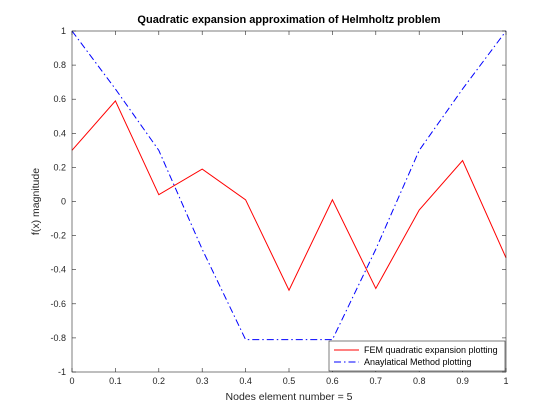 The height and width of the screenshot is (420, 560). I want to click on y-tick-label: 1, so click(63, 31).